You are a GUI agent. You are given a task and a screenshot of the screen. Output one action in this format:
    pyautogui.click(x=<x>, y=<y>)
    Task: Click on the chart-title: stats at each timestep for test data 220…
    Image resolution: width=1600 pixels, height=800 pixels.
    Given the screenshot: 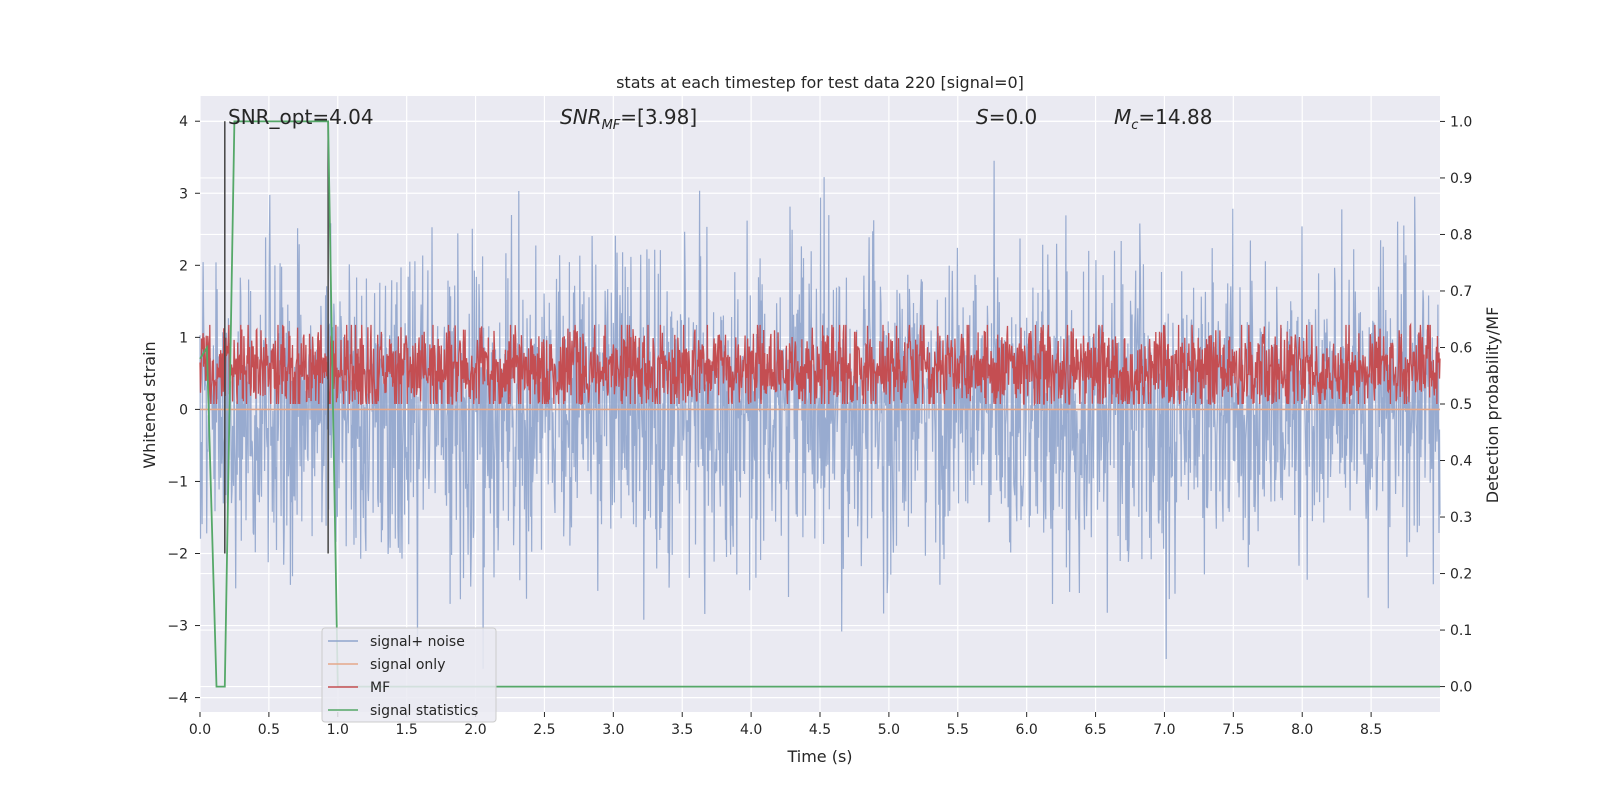 What is the action you would take?
    pyautogui.click(x=820, y=82)
    